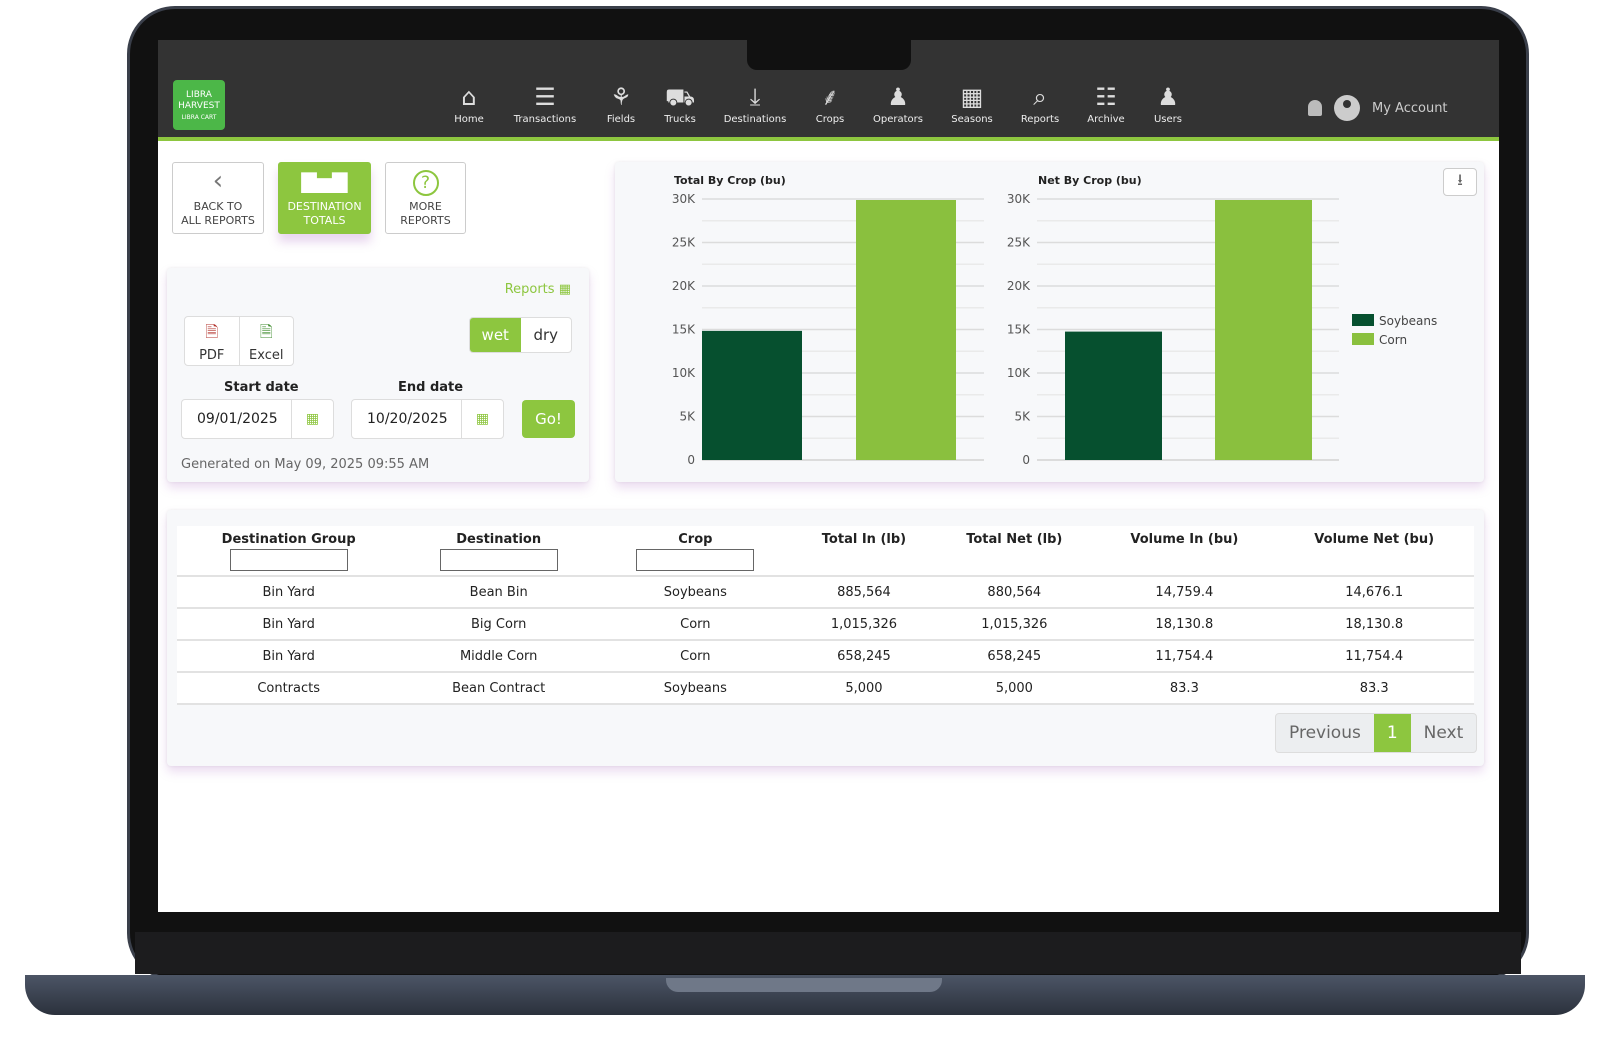 This screenshot has height=1050, width=1610. What do you see at coordinates (1374, 591) in the screenshot?
I see `table-cell: 14,676.1` at bounding box center [1374, 591].